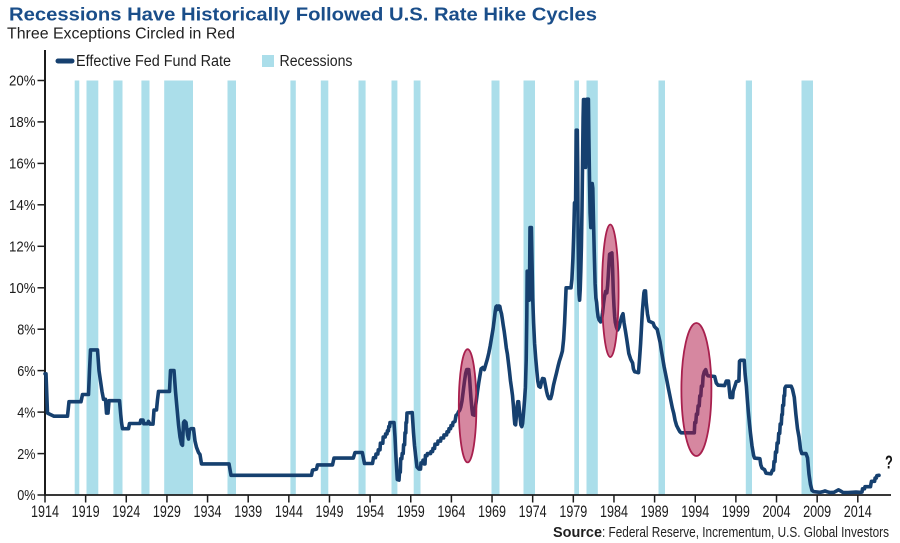  I want to click on svg-text: 1929, so click(167, 511).